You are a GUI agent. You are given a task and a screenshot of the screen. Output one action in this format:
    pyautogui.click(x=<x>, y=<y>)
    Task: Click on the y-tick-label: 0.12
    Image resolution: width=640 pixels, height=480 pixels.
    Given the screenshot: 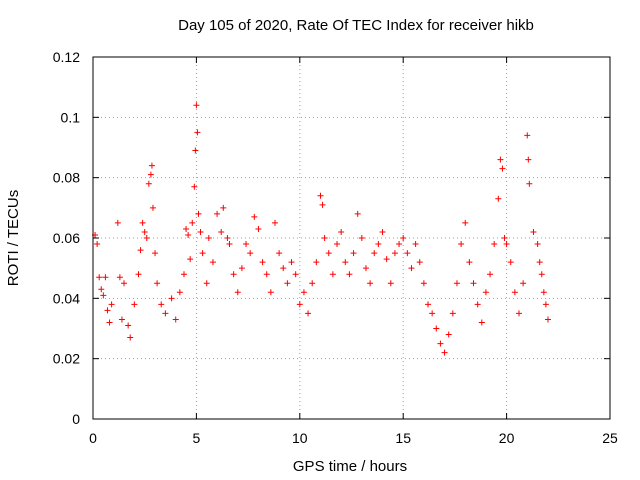 What is the action you would take?
    pyautogui.click(x=66, y=57)
    